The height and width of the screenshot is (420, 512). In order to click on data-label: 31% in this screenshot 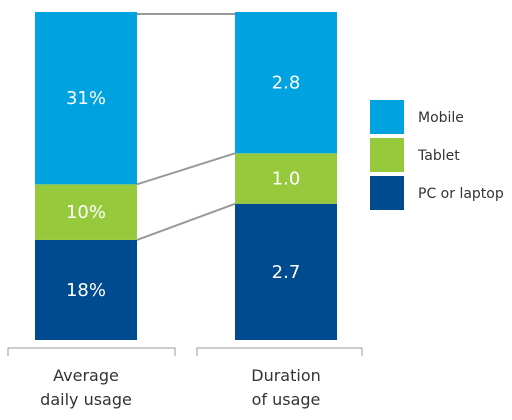, I will do `click(86, 98)`.